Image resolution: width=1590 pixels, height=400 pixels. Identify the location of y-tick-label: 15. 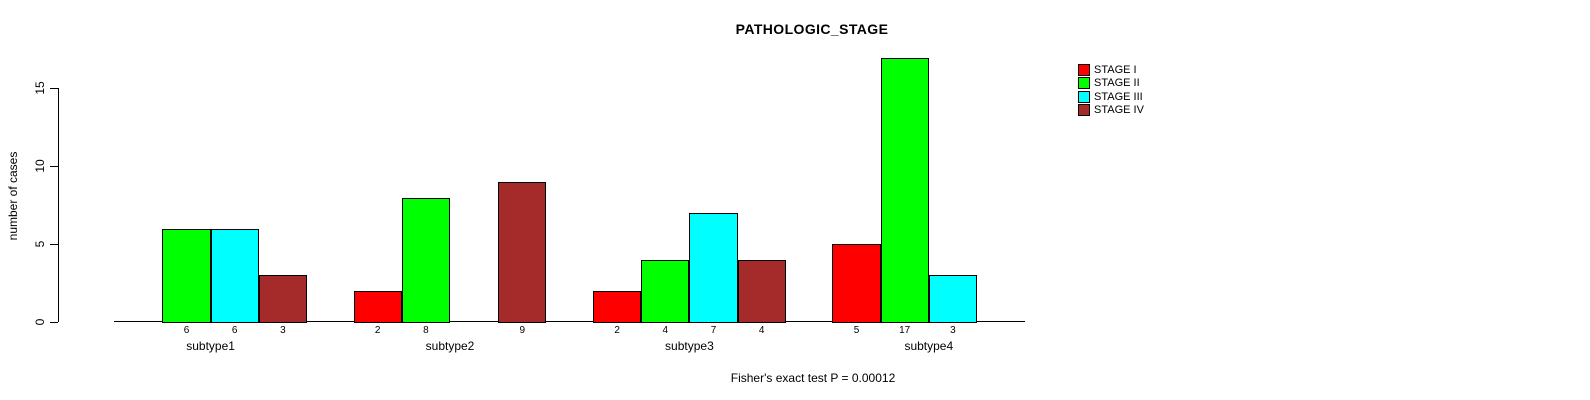
(40, 88).